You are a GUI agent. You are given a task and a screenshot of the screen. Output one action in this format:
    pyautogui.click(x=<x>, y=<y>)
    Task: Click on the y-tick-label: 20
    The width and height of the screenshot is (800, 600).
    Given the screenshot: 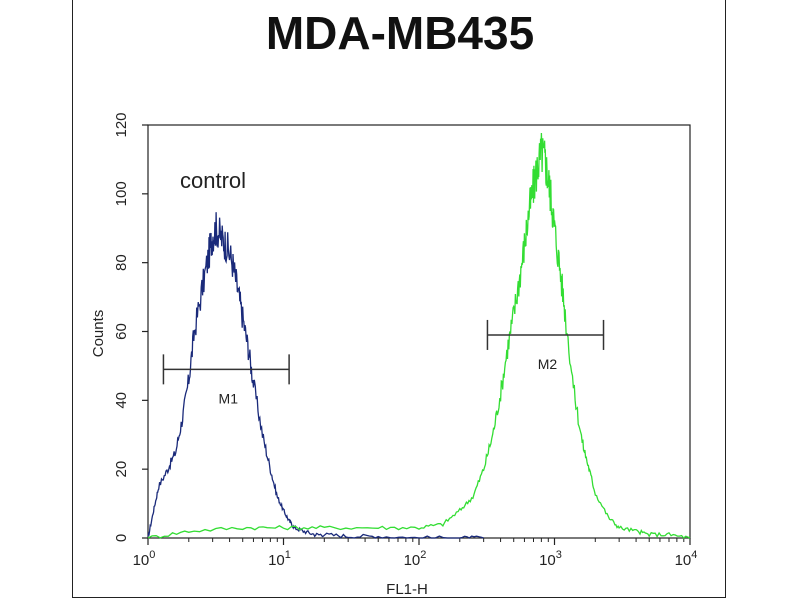 What is the action you would take?
    pyautogui.click(x=121, y=469)
    